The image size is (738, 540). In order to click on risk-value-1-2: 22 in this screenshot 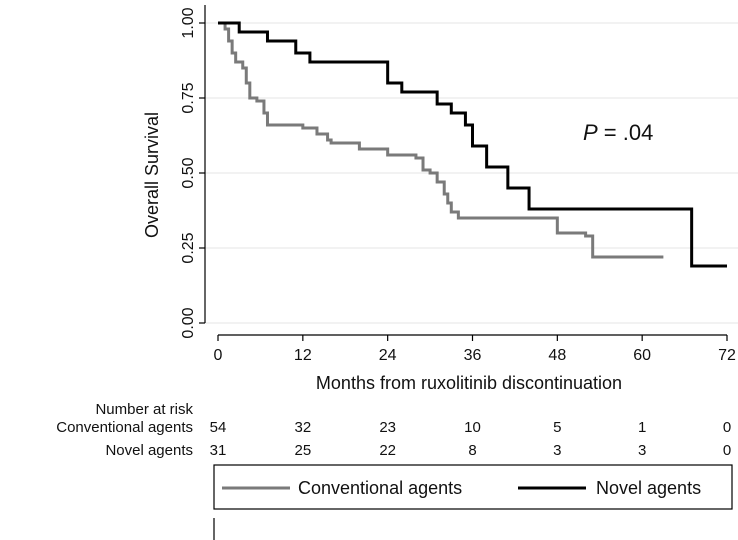, I will do `click(387, 450)`.